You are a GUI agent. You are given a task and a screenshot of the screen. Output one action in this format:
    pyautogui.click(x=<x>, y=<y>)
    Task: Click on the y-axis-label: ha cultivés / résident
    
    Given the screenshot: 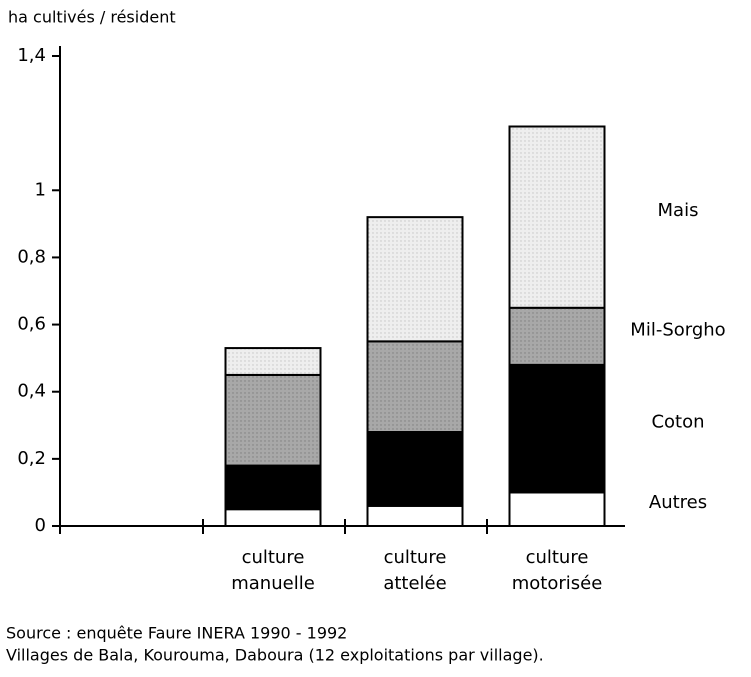 What is the action you would take?
    pyautogui.click(x=92, y=17)
    